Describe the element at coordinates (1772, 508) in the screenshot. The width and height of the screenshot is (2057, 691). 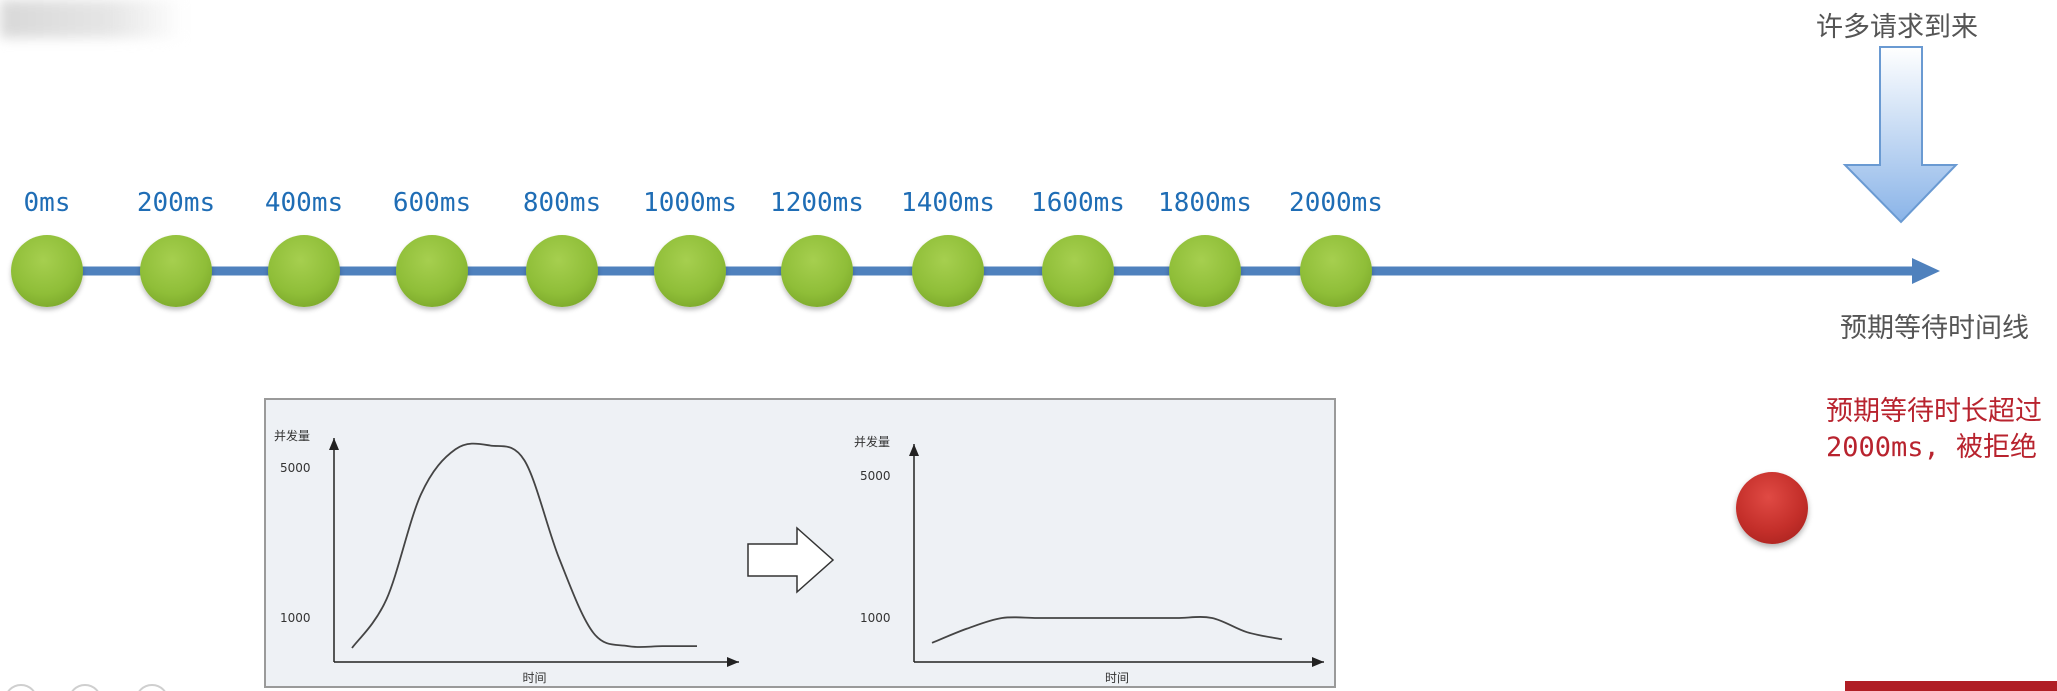
I see `rejected-request-ball` at that location.